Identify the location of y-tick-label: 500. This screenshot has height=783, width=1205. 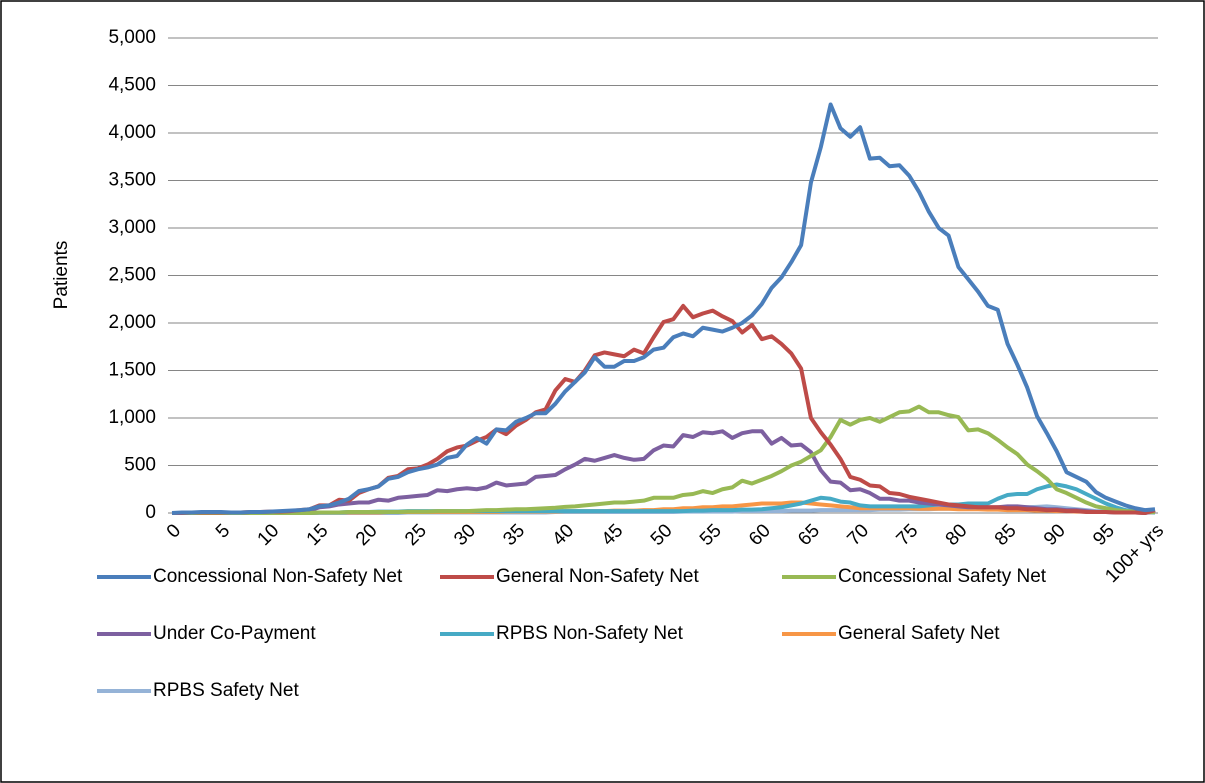
(140, 465).